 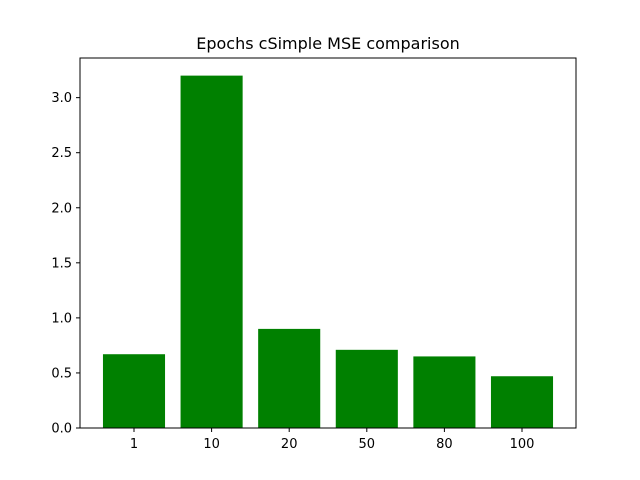 What do you see at coordinates (328, 43) in the screenshot?
I see `chart-title: Epochs cSimple MSE comparison` at bounding box center [328, 43].